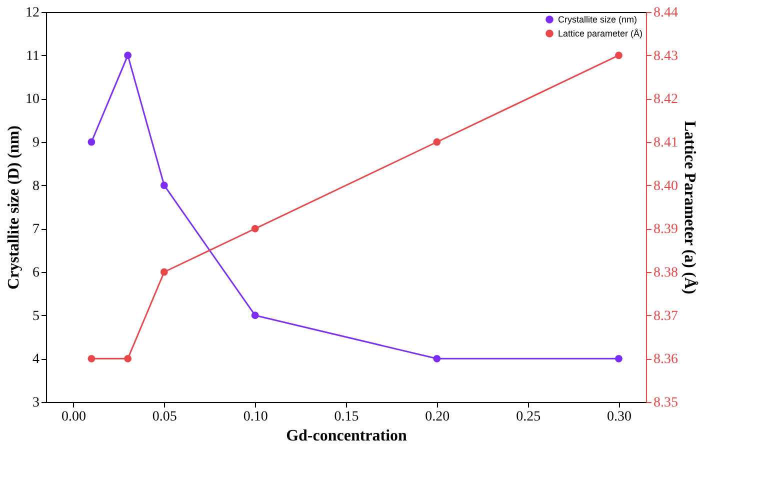 The image size is (776, 483). I want to click on x-tick-label: 0.10, so click(255, 417).